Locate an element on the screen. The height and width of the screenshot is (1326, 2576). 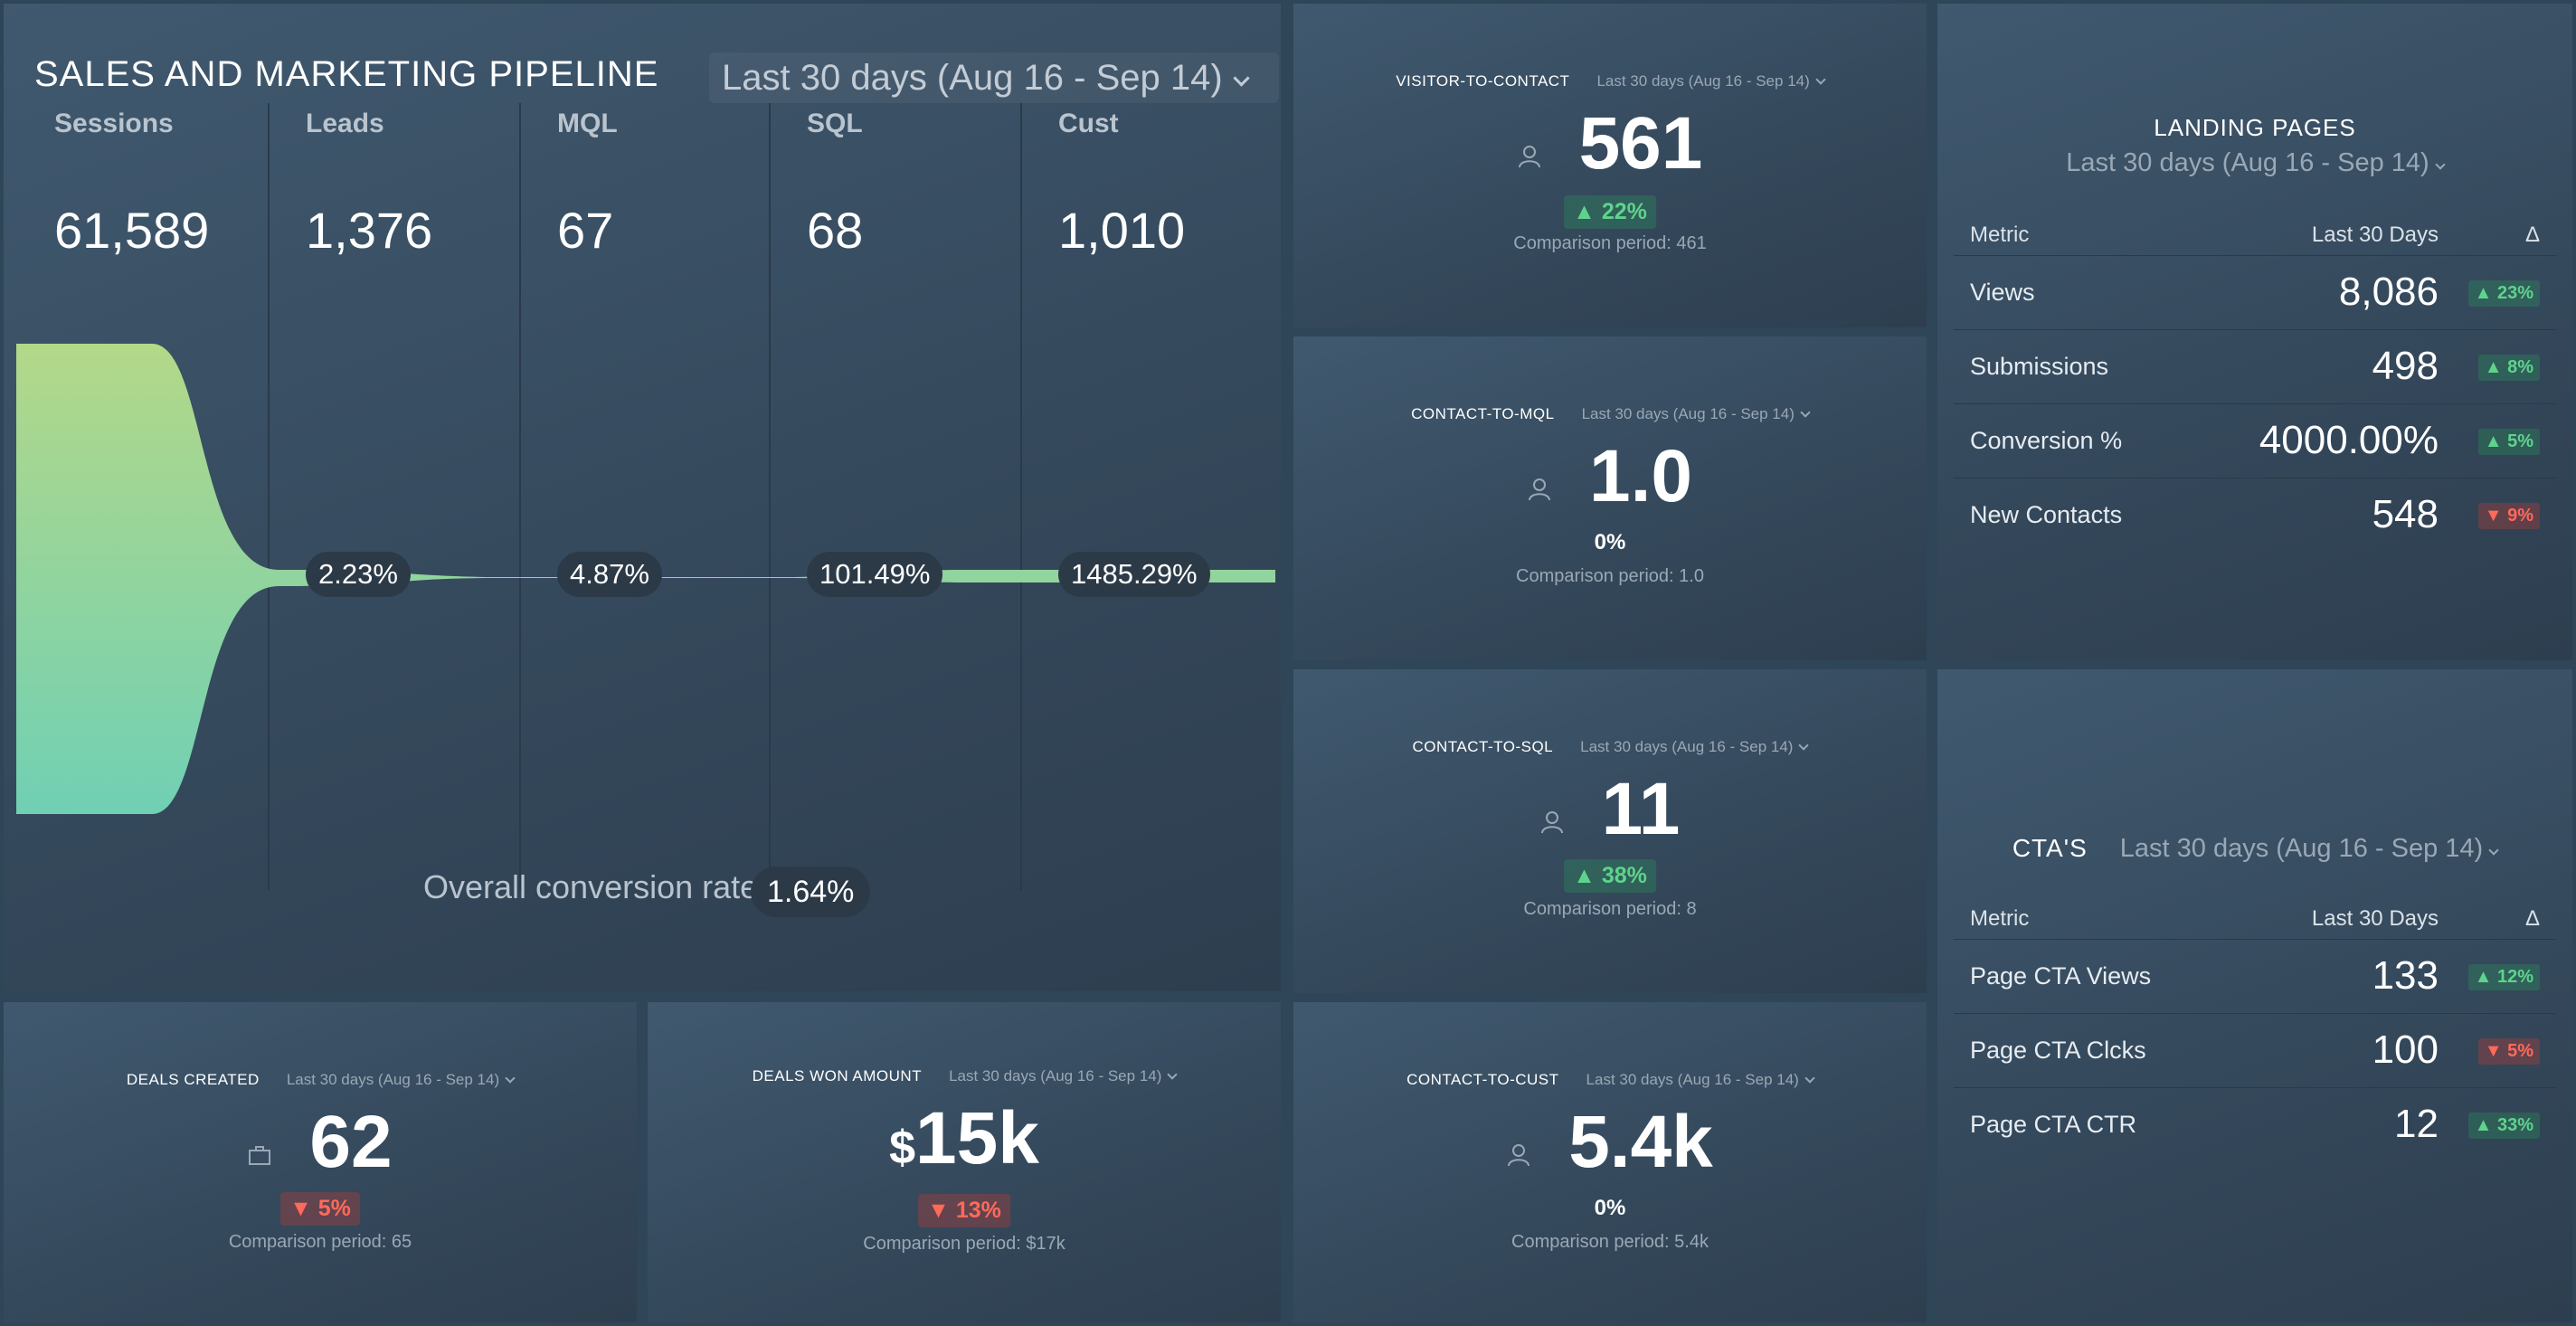
kpi-value: 15k is located at coordinates (977, 1138).